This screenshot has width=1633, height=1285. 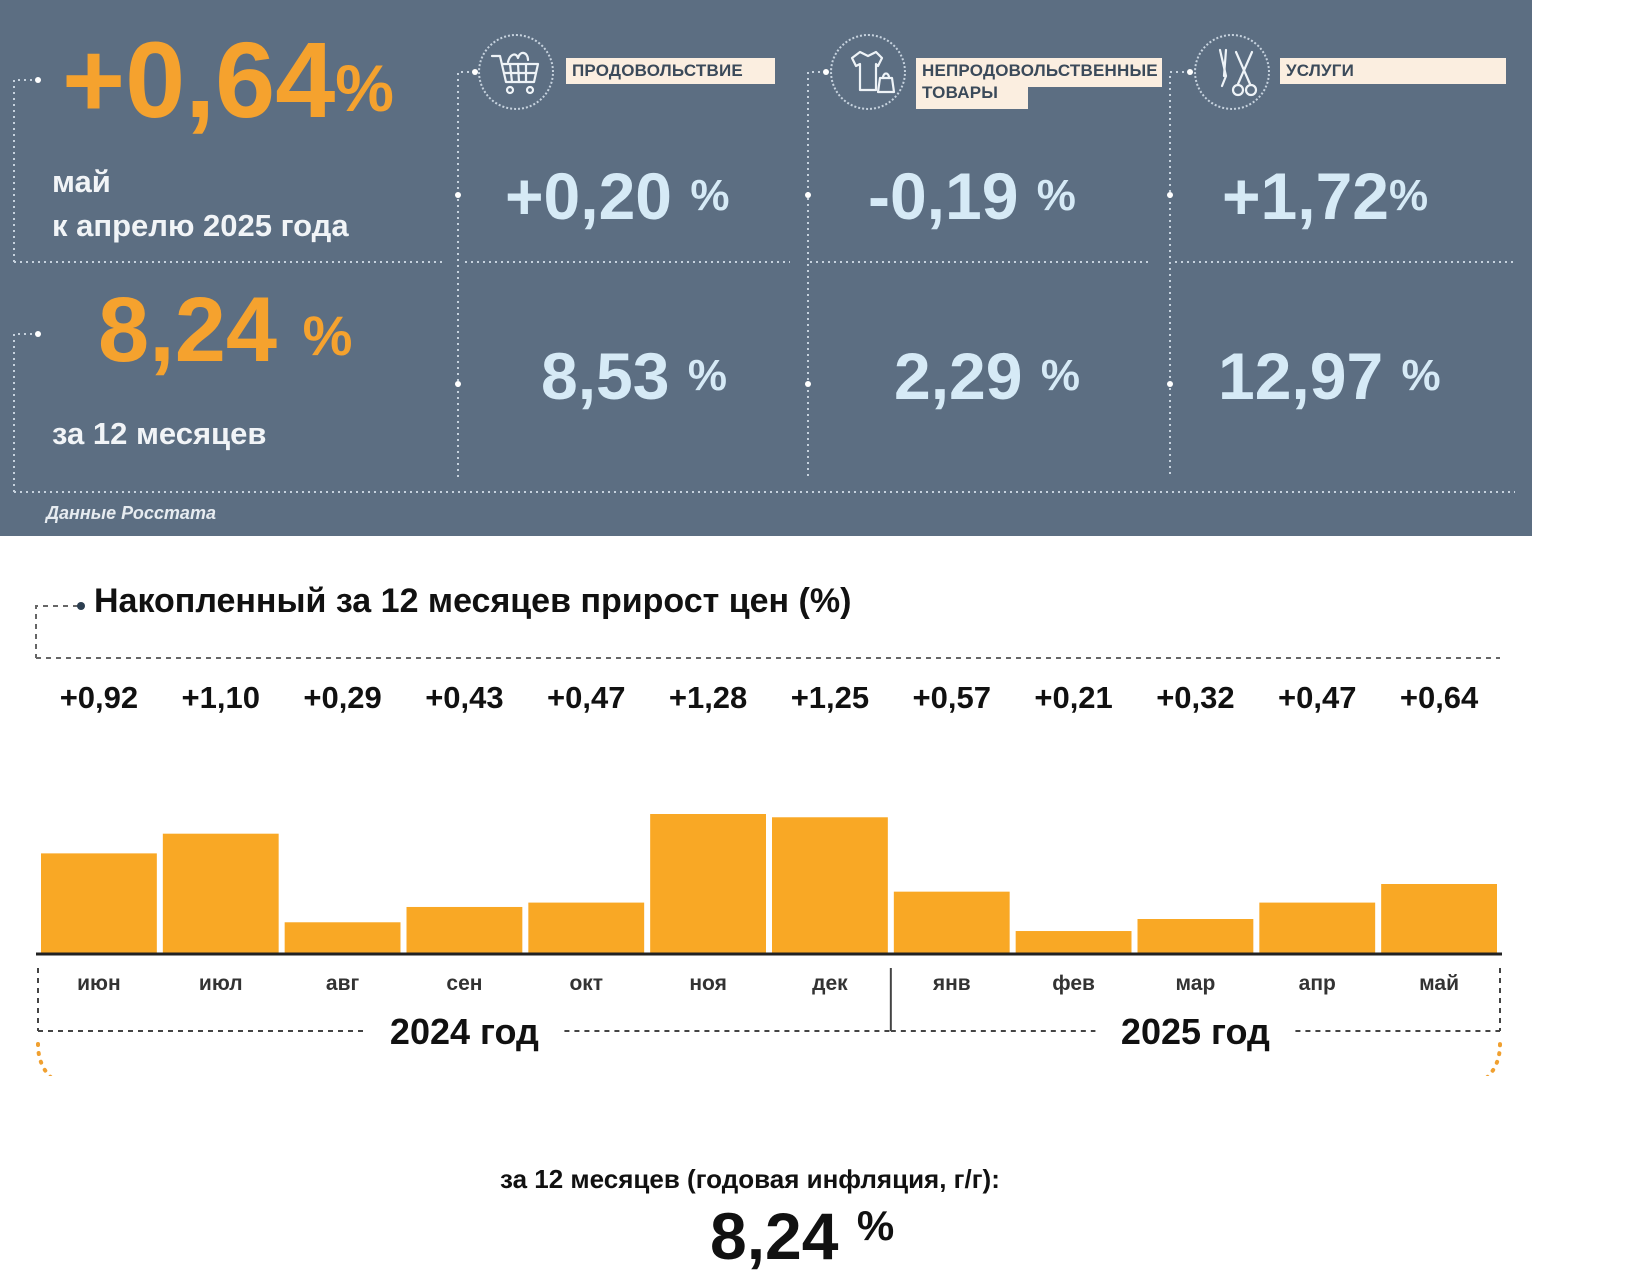 I want to click on annual-brace, so click(x=769, y=1059).